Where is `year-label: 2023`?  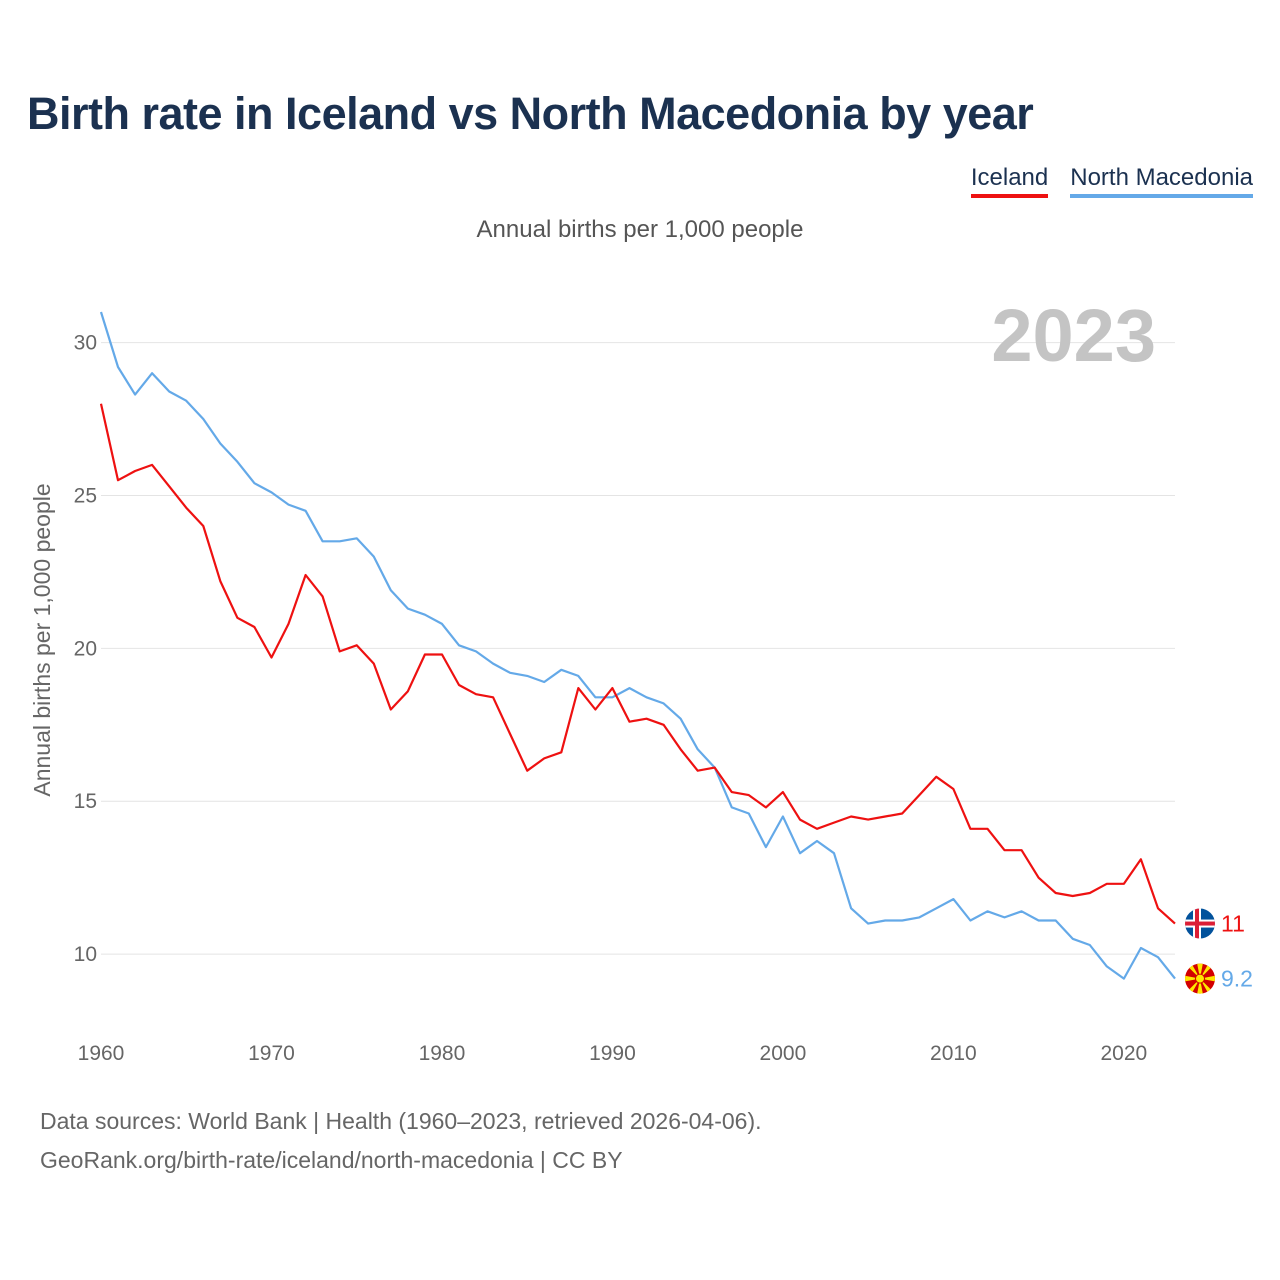 year-label: 2023 is located at coordinates (1073, 335).